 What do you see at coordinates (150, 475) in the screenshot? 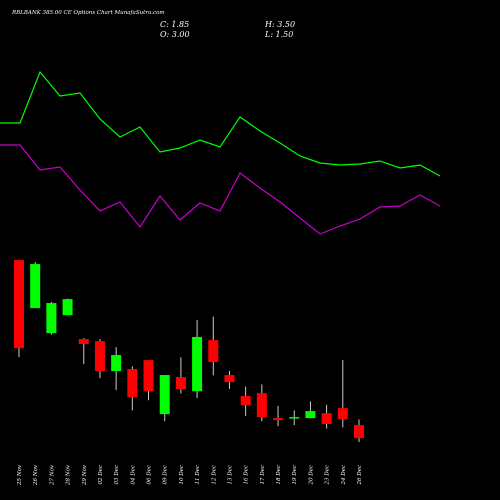
I see `x-tick-label: 06 Dec` at bounding box center [150, 475].